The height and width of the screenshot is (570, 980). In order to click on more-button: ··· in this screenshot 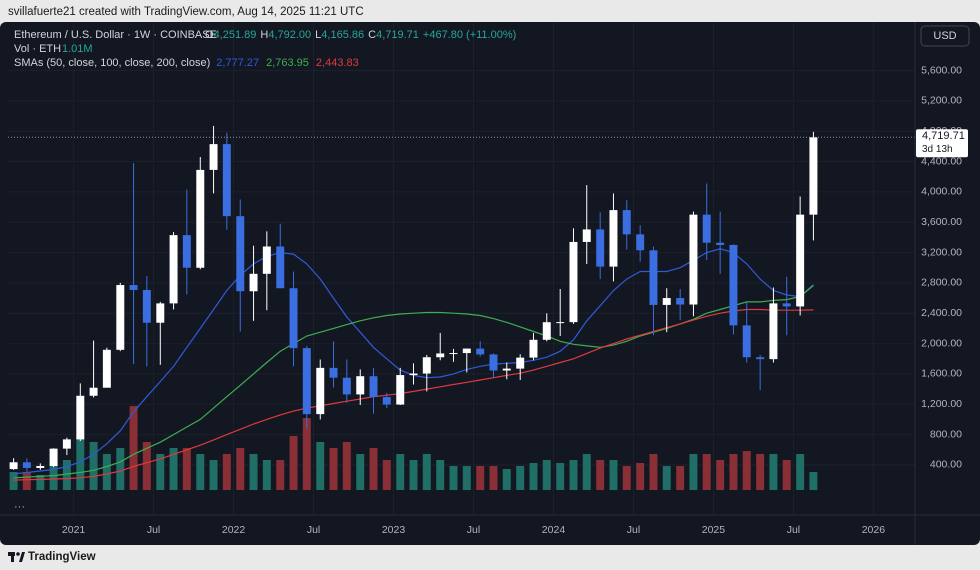, I will do `click(19, 507)`.